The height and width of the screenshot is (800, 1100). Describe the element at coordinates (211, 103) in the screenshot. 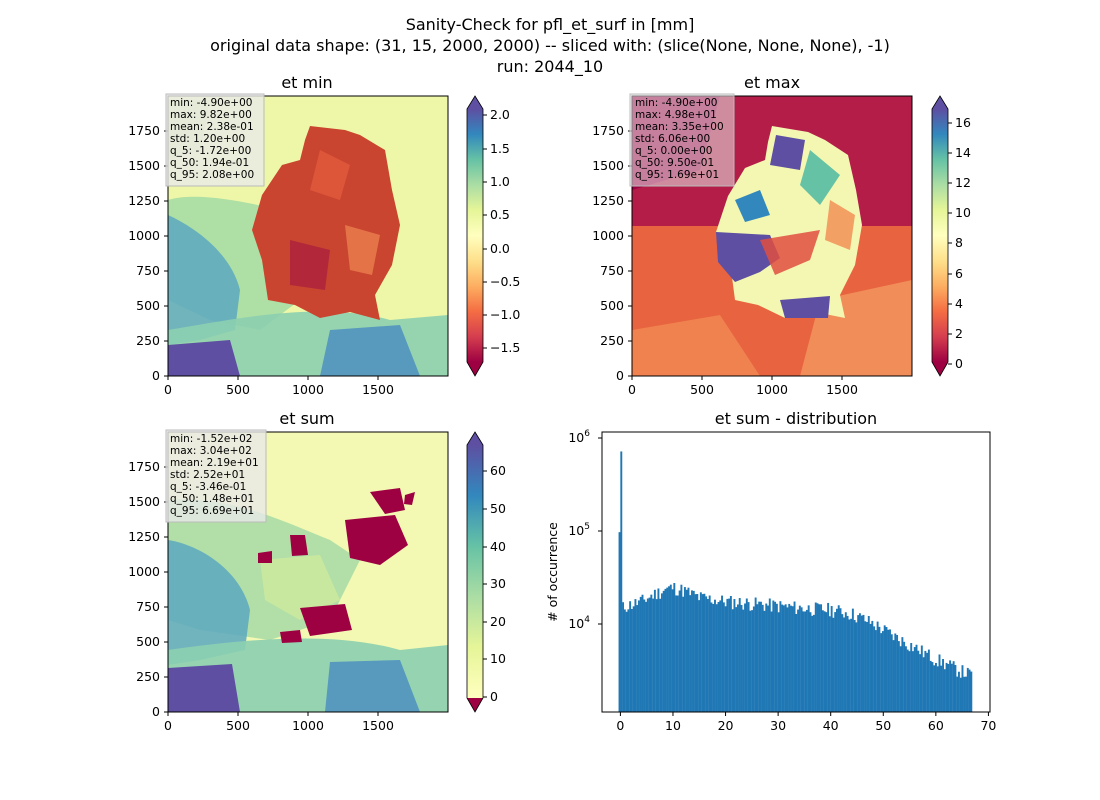

I see `stat-min: min: -4.90e+00` at that location.